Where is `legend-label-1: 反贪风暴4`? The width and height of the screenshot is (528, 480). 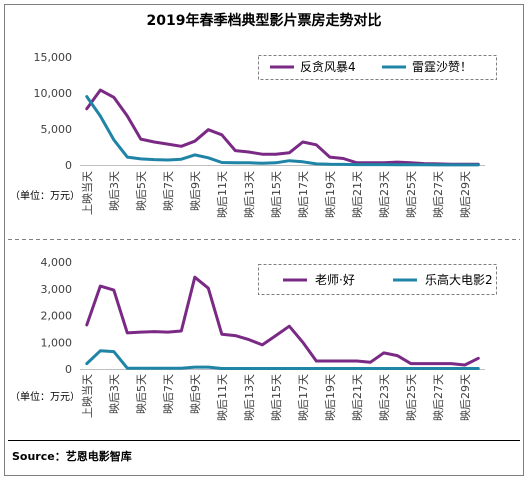 legend-label-1: 反贪风暴4 is located at coordinates (328, 66).